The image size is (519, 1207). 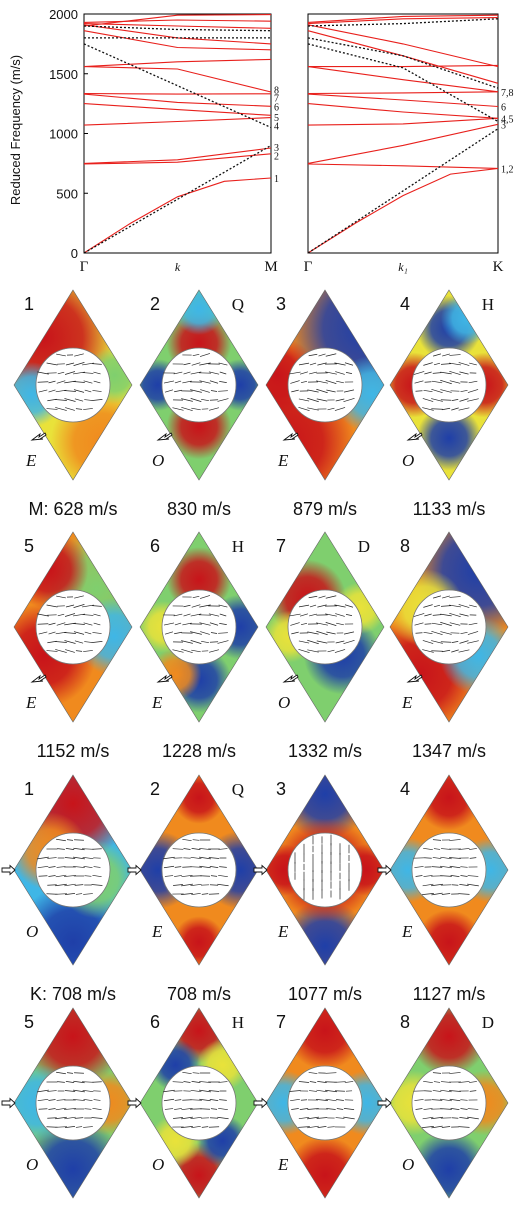 What do you see at coordinates (276, 90) in the screenshot?
I see `band-index-label: 8` at bounding box center [276, 90].